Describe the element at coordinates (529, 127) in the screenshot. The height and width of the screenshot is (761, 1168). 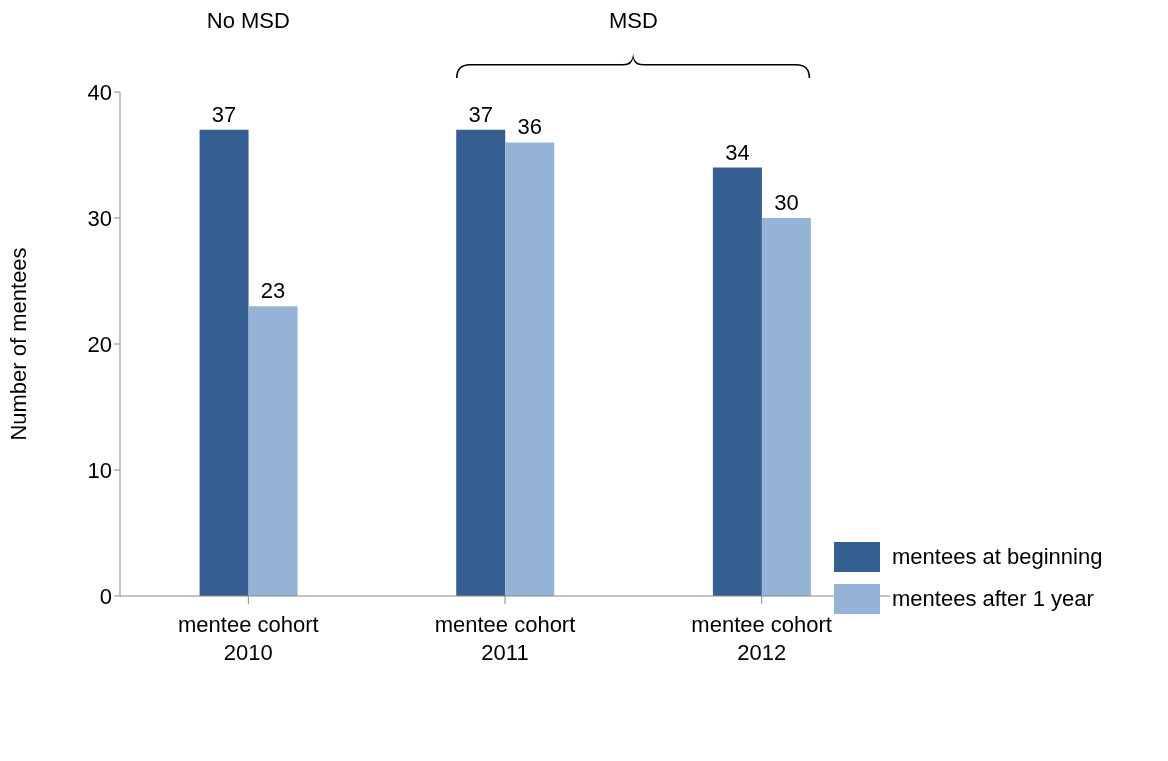
I see `data-label: 36` at that location.